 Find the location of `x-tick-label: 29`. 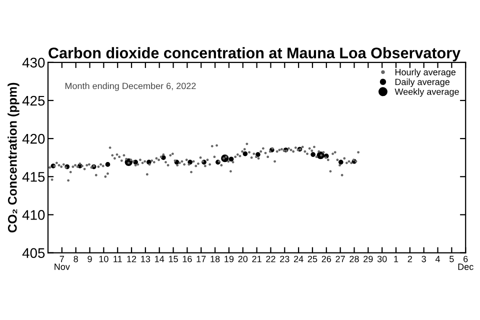

x-tick-label: 29 is located at coordinates (368, 259).